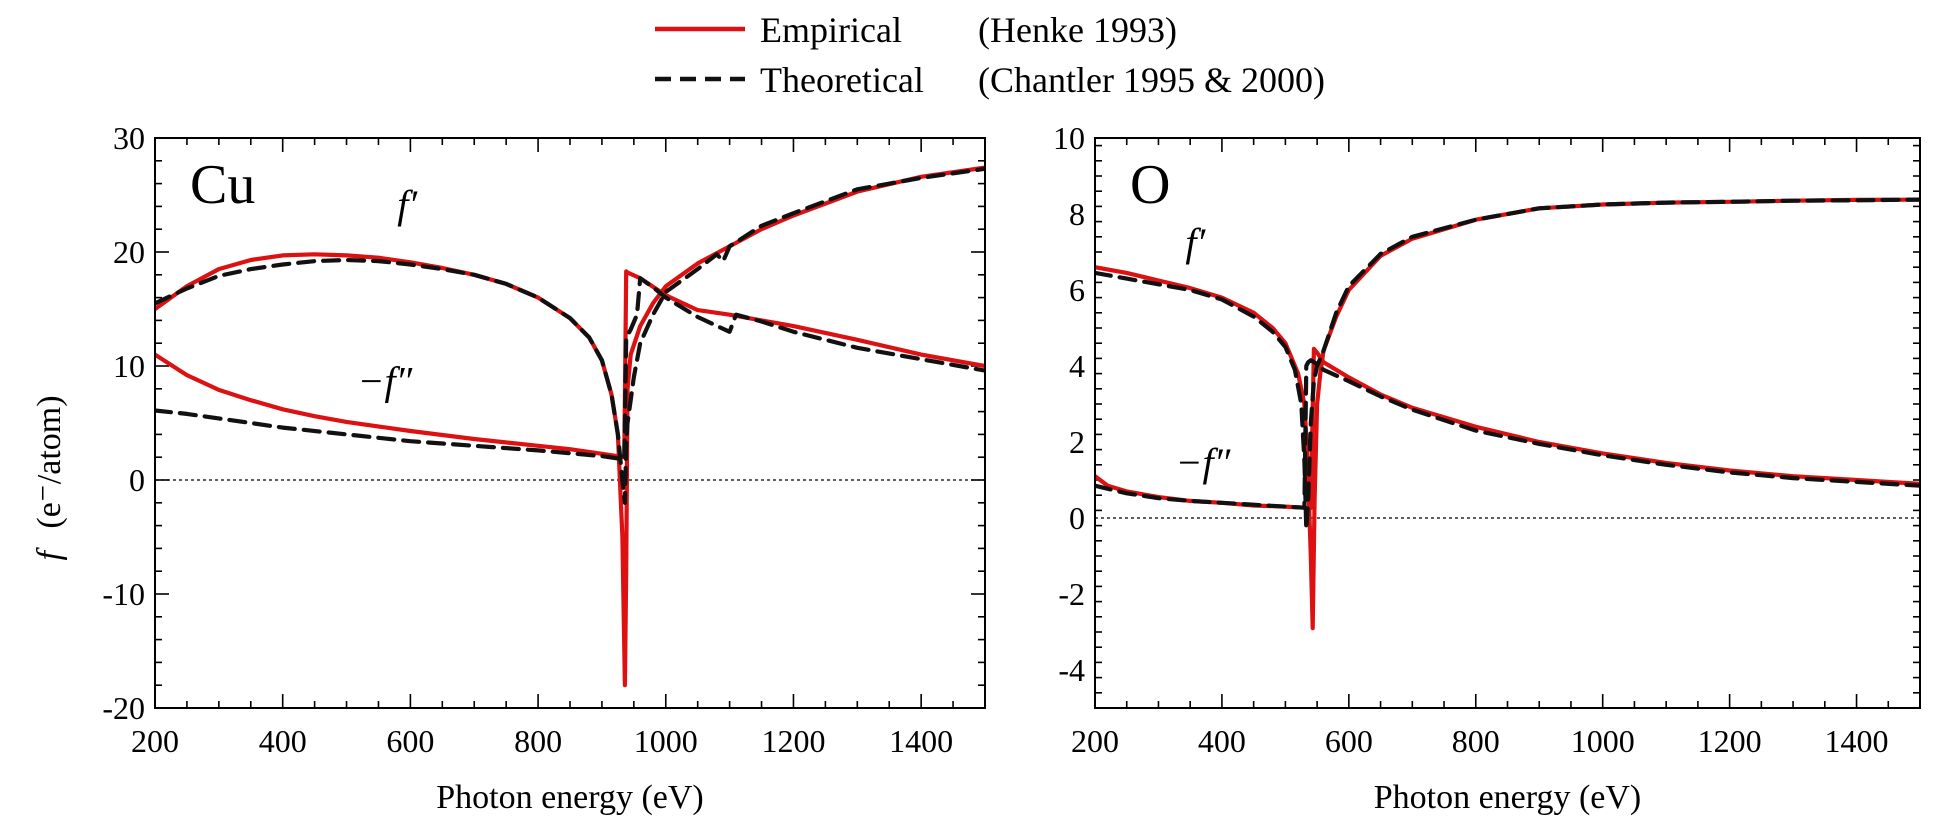 The image size is (1943, 831). What do you see at coordinates (49, 461) in the screenshot?
I see `y-axis-label-units: (e⁻/atom)` at bounding box center [49, 461].